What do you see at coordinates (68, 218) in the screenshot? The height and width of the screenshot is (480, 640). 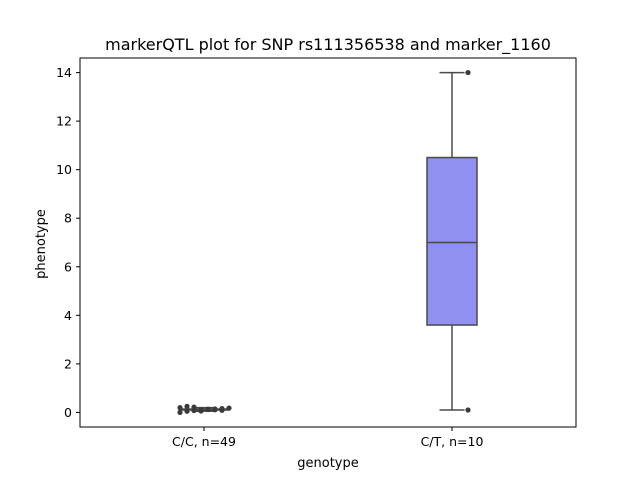 I see `y-tick-label: 8` at bounding box center [68, 218].